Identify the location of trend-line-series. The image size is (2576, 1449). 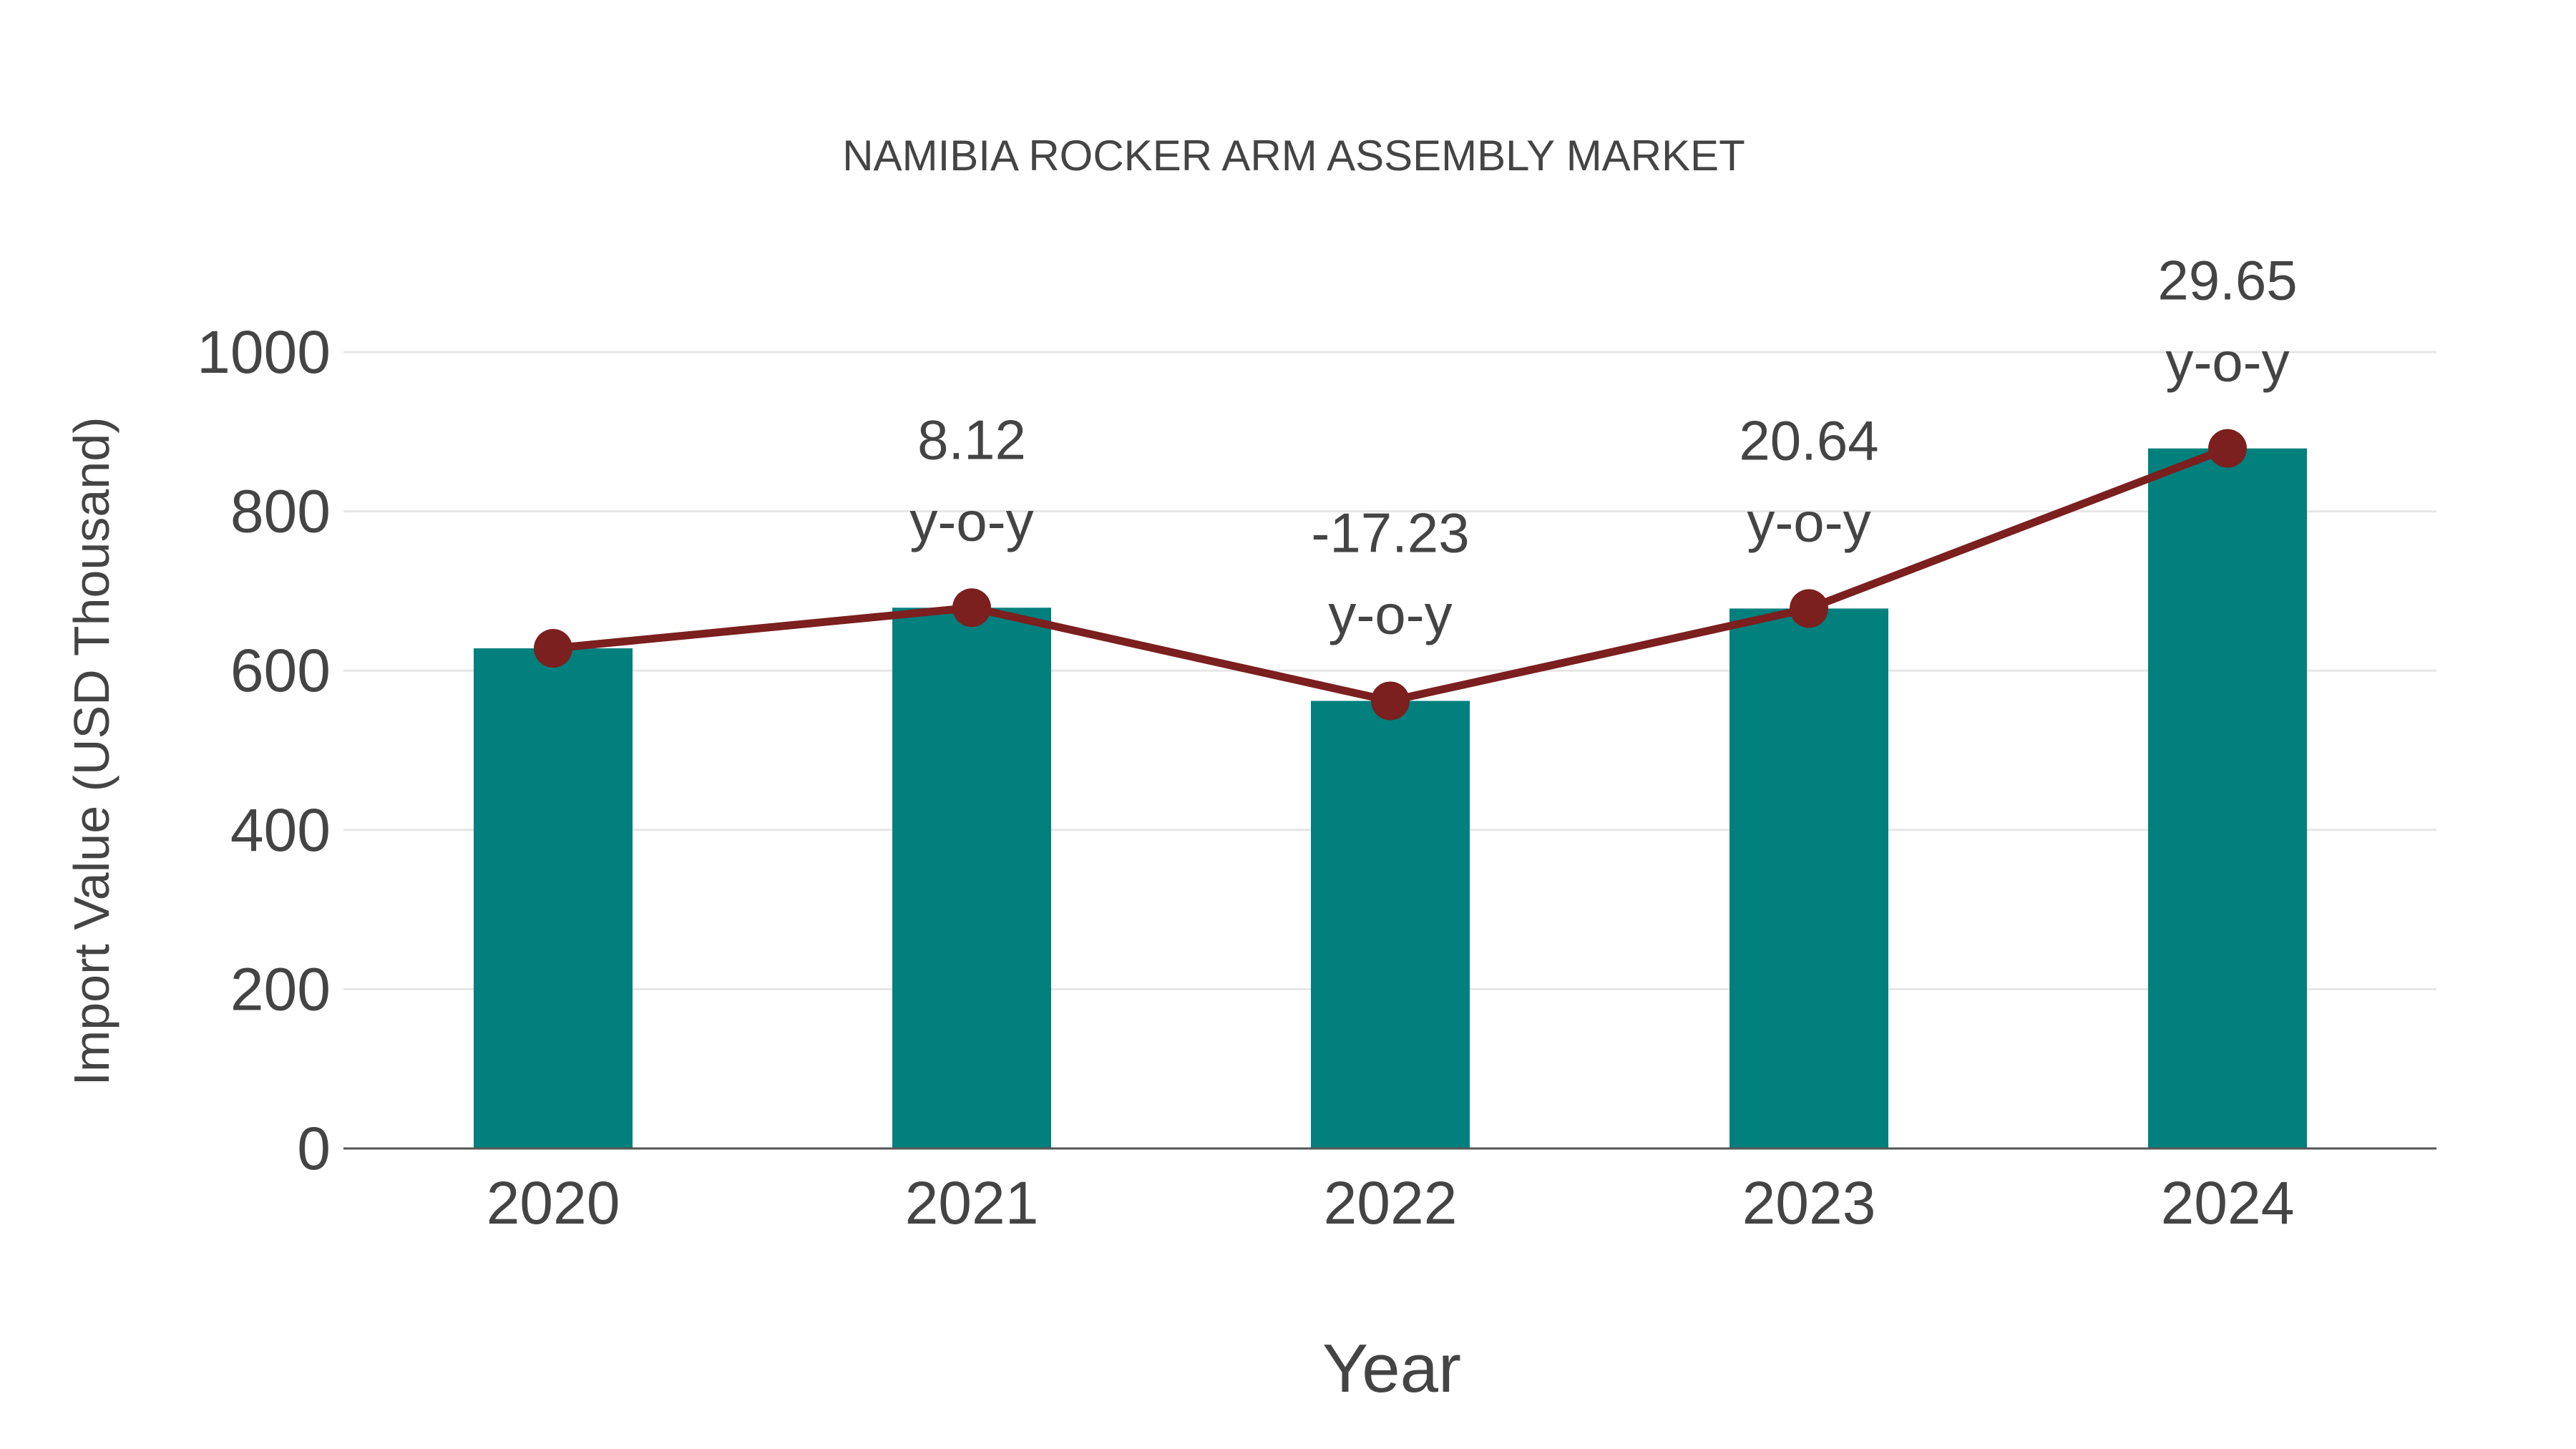
(1390, 575).